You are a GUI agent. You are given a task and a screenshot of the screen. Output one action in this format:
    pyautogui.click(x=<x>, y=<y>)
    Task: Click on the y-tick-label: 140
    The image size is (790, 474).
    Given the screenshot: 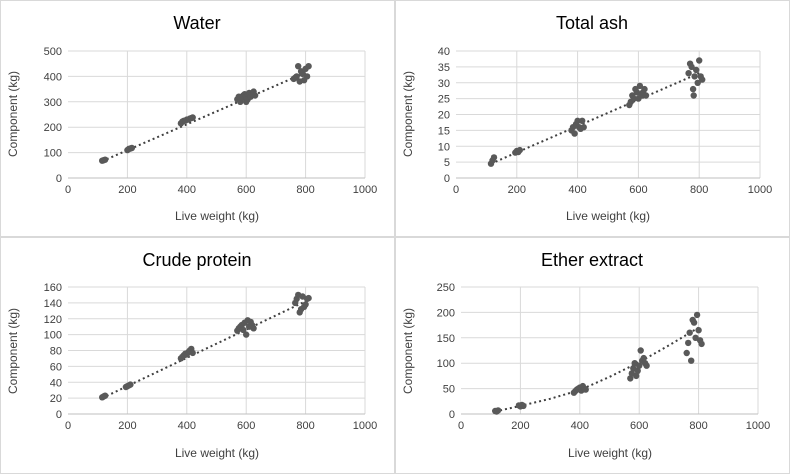 What is the action you would take?
    pyautogui.click(x=53, y=304)
    